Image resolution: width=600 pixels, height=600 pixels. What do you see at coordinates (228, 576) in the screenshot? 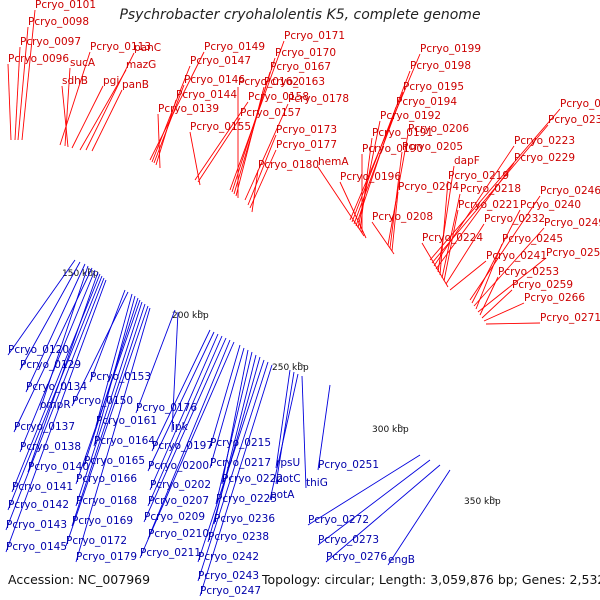
I see `reverse-gene-label: Pcryo_0243` at bounding box center [228, 576].